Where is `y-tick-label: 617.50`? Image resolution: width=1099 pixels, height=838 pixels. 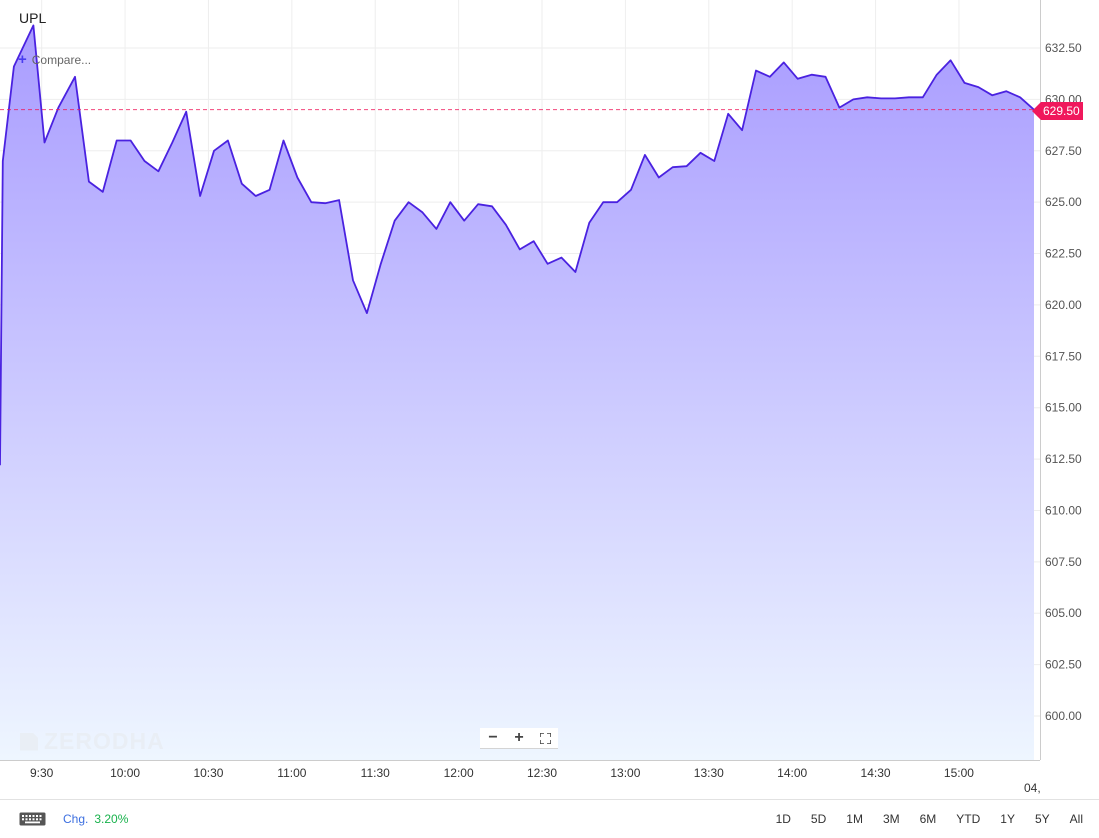
y-tick-label: 617.50 is located at coordinates (1063, 356).